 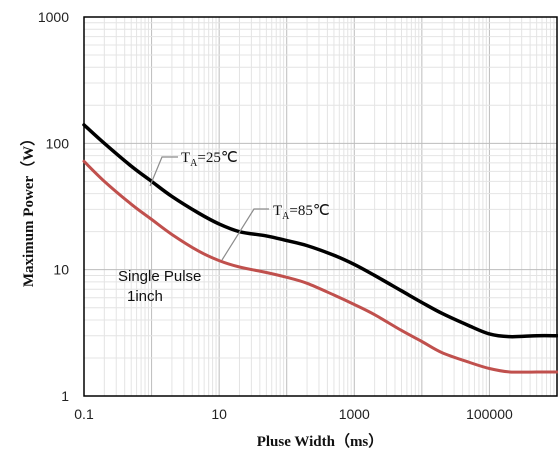 What do you see at coordinates (61, 270) in the screenshot?
I see `y-tick-label: 10` at bounding box center [61, 270].